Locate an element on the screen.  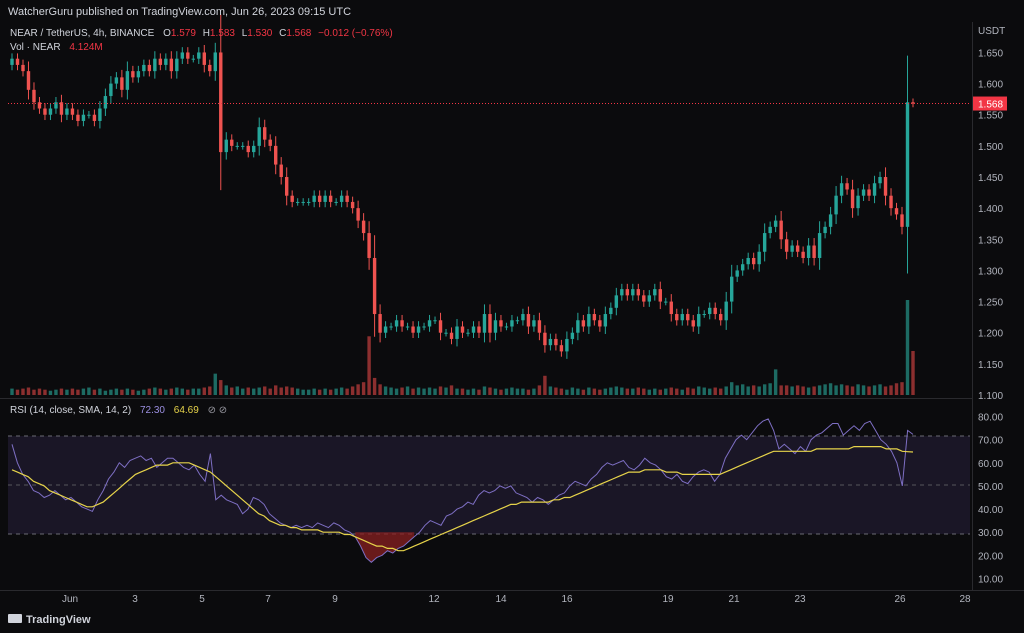
symbol-label: NEAR / TetherUS, 4h, BINANCE is located at coordinates (82, 33).